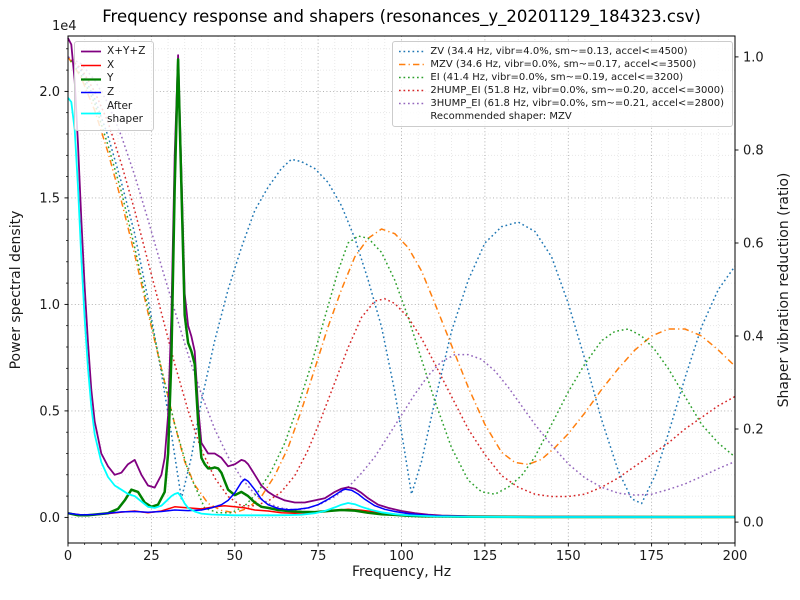 The height and width of the screenshot is (600, 800). I want to click on x-tick-label: 25, so click(151, 556).